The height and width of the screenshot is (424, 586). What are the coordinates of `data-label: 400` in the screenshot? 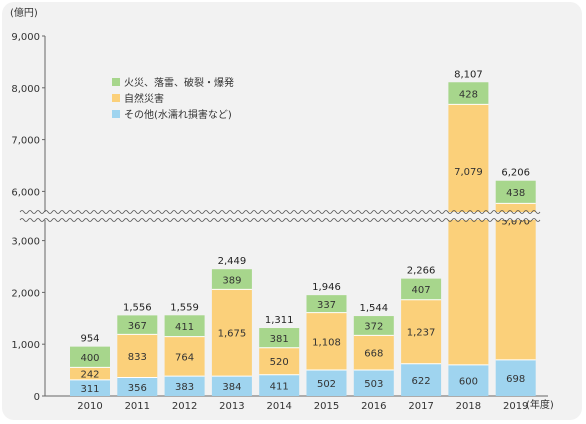 It's located at (89, 358).